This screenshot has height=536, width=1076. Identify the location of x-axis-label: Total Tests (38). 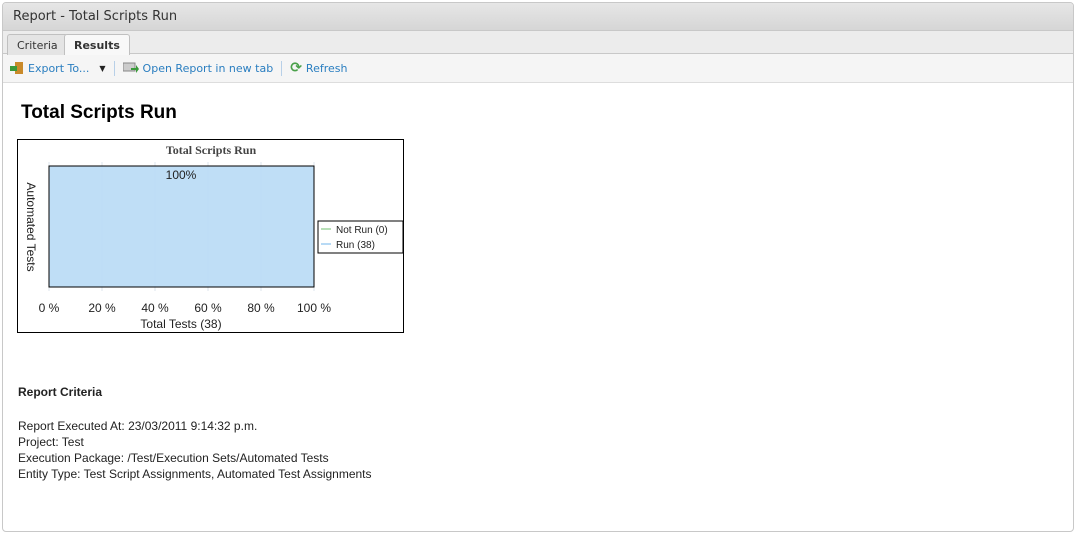
(180, 324).